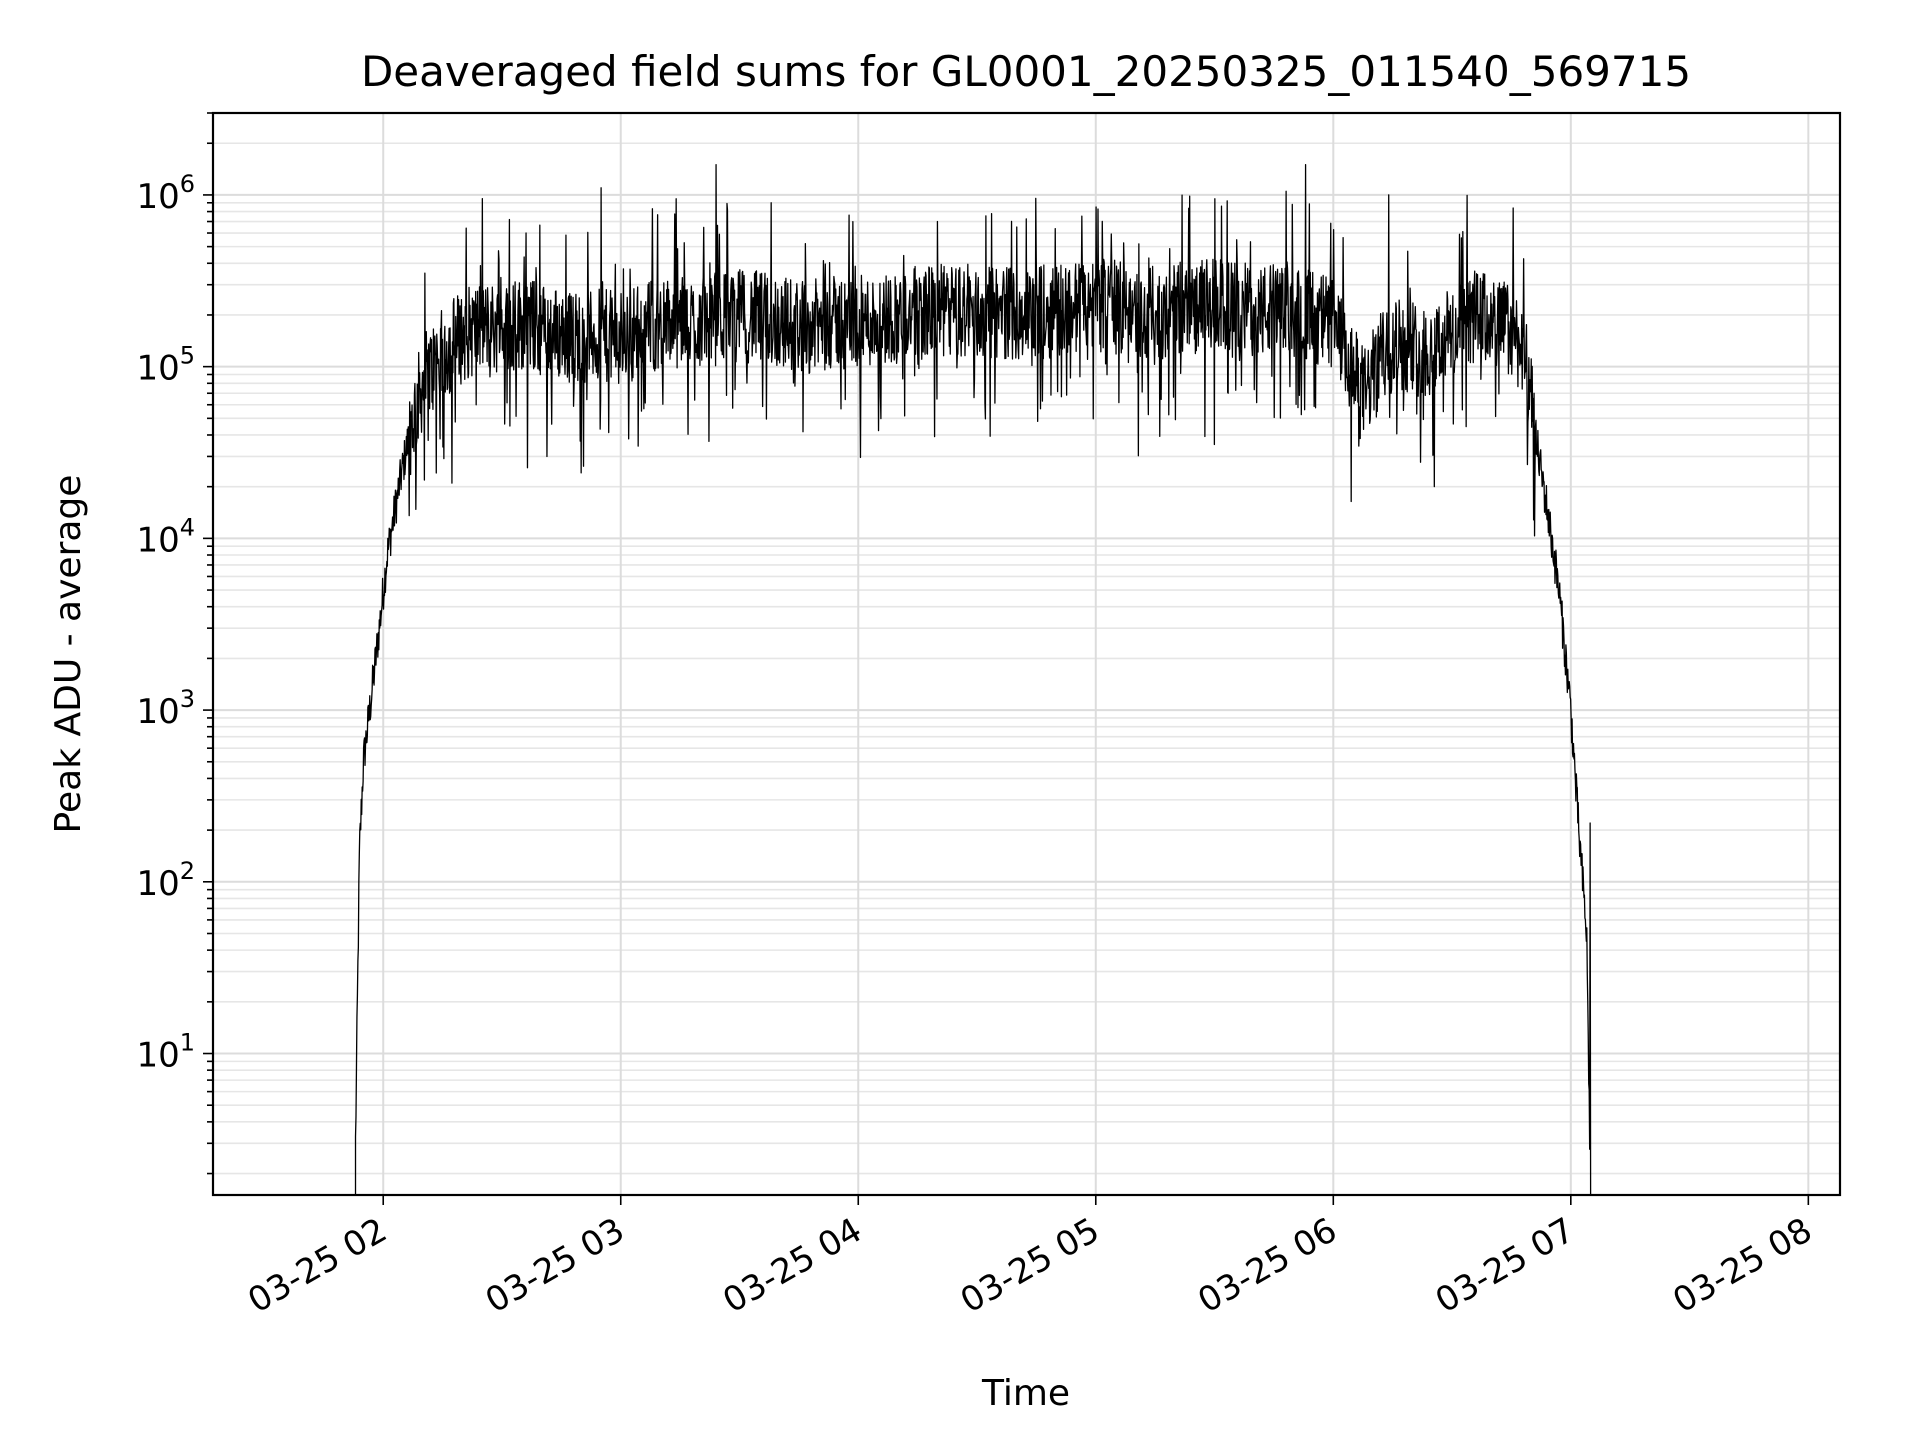 This screenshot has height=1440, width=1920. Describe the element at coordinates (1742, 1265) in the screenshot. I see `x-tick-label: 03-25 08` at that location.